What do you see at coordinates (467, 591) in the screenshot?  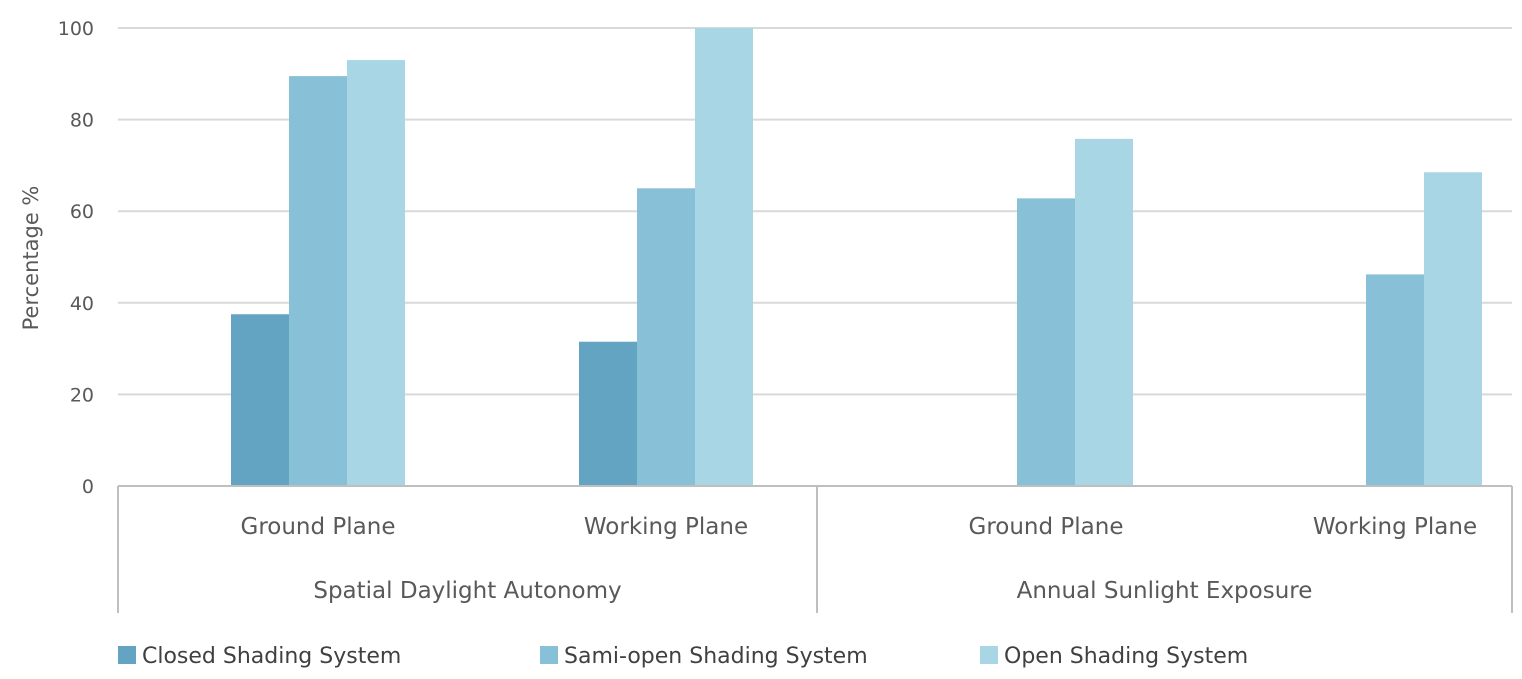 I see `x-group-label: Spatial Daylight Autonomy` at bounding box center [467, 591].